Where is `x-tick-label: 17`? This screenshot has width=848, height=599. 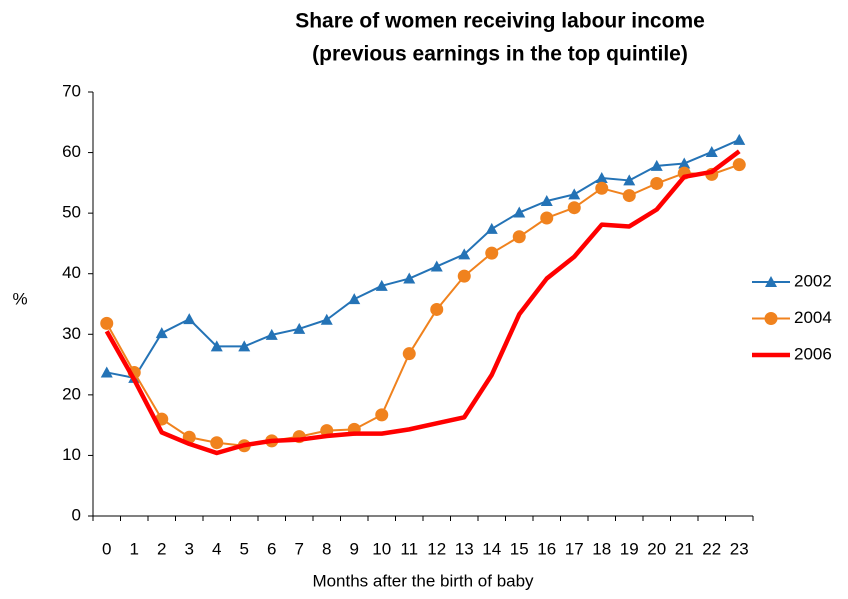
x-tick-label: 17 is located at coordinates (574, 548).